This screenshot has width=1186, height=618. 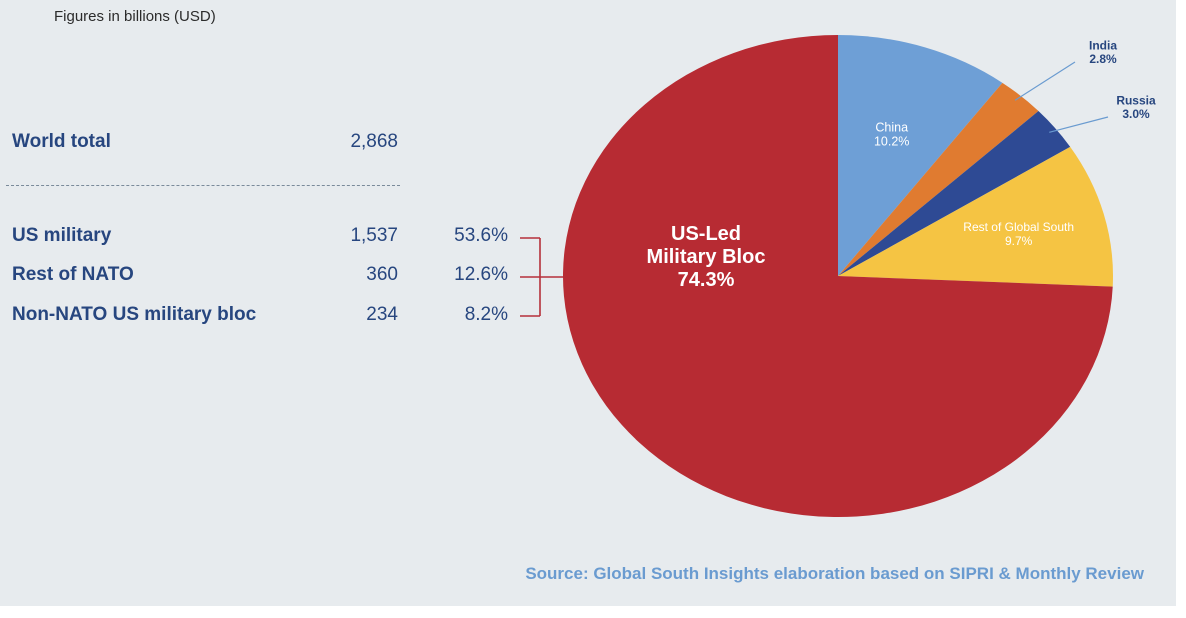 What do you see at coordinates (382, 314) in the screenshot?
I see `row-non-nato-value: 234` at bounding box center [382, 314].